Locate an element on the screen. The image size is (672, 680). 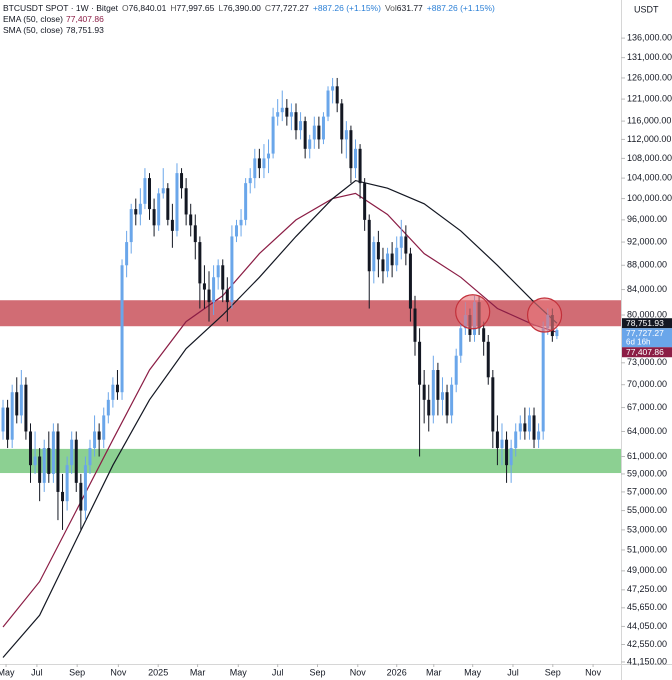
ohlc-value: 77,727.27 is located at coordinates (290, 8).